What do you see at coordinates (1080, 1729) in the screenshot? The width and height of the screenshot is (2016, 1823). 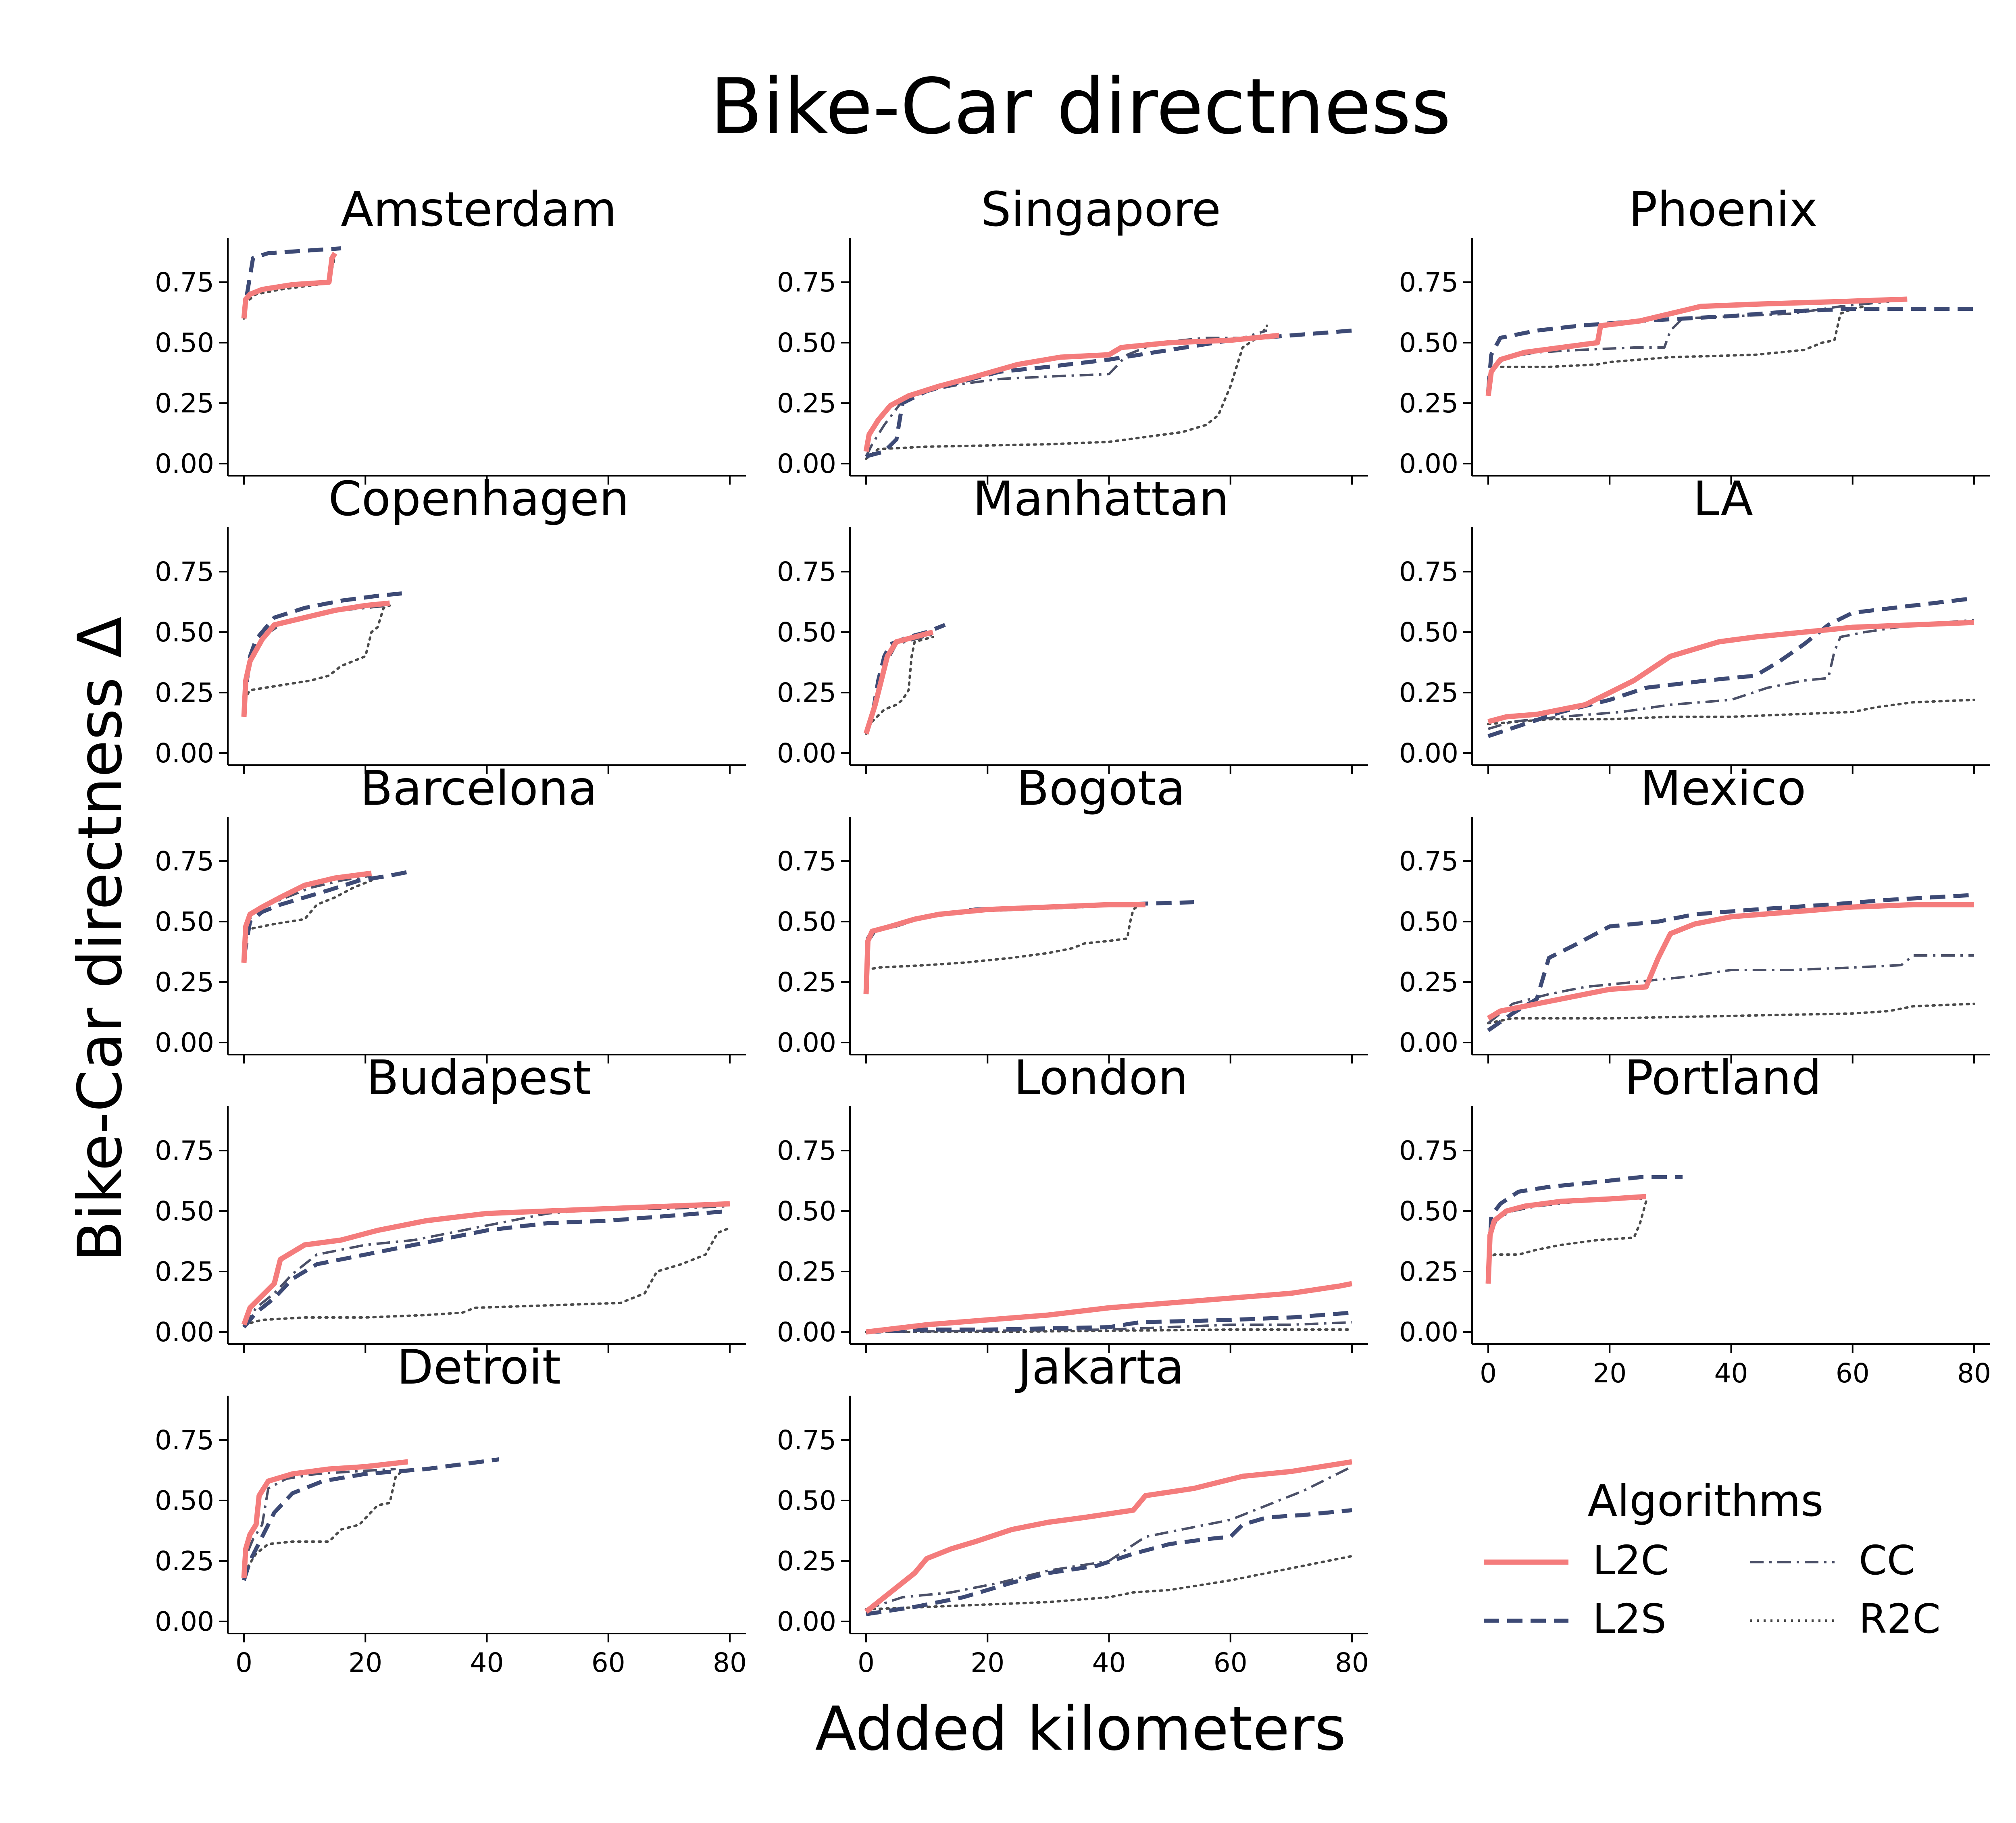 I see `x-axis-title: Added kilometers` at bounding box center [1080, 1729].